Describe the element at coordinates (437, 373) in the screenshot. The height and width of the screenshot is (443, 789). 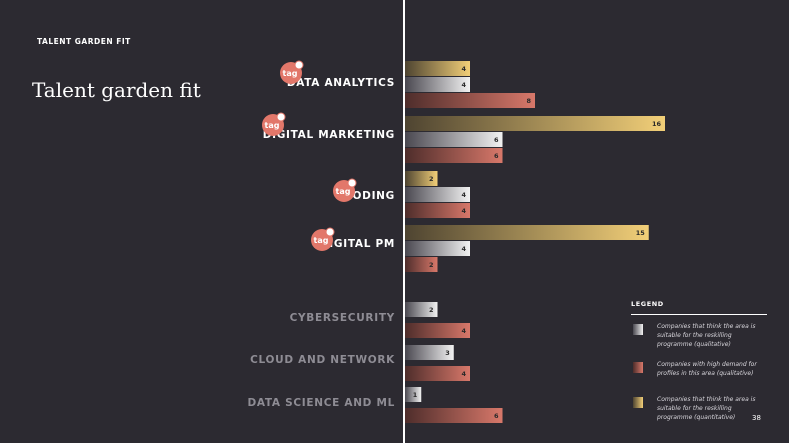
I see `bar-cloud-and-network-high_demand` at that location.